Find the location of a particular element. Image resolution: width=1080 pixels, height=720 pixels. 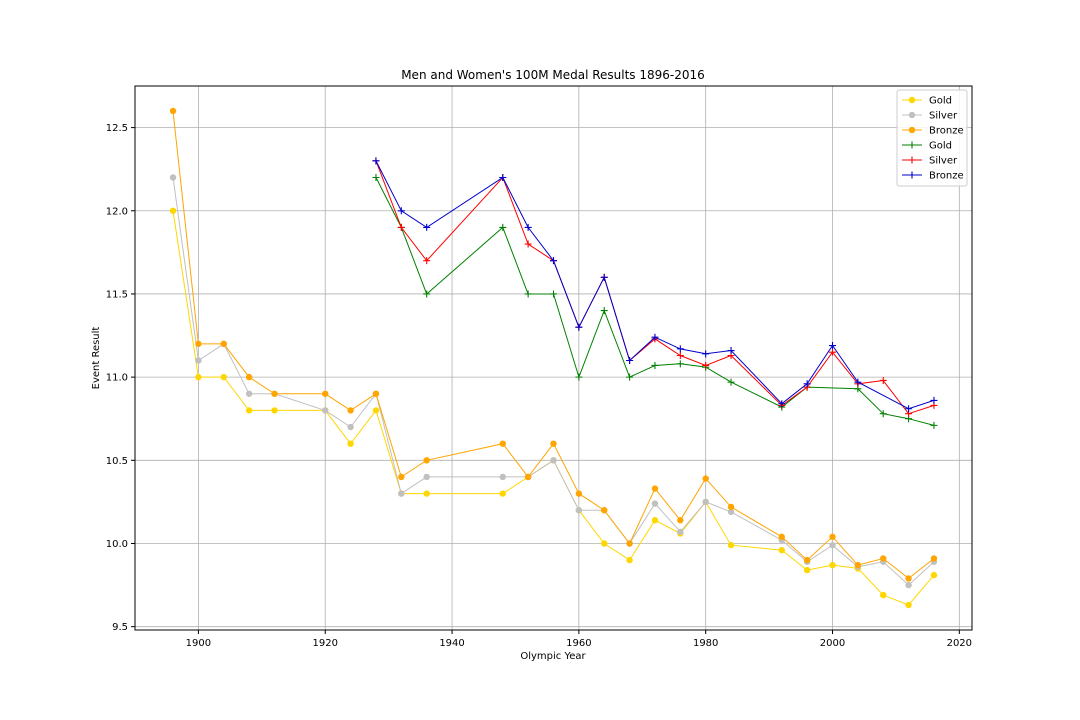

x-tick-label: 1960 is located at coordinates (578, 643).